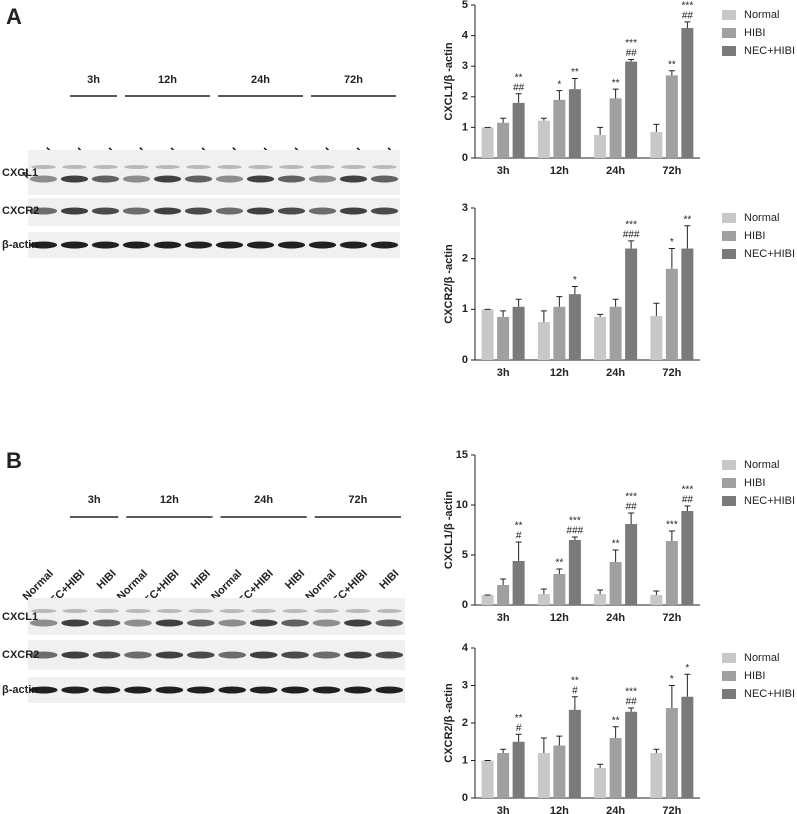  I want to click on blot-row-label: CXCL1, so click(20, 173).